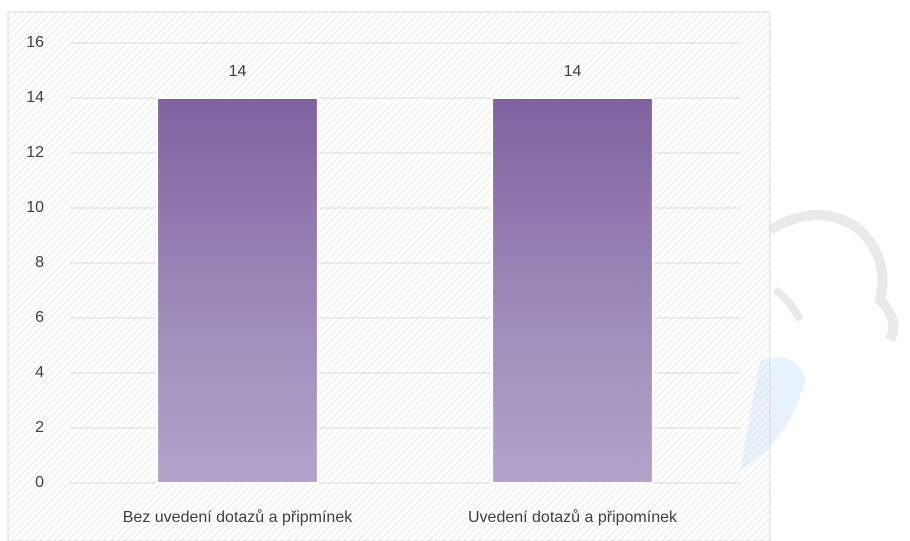 The image size is (910, 541). What do you see at coordinates (39, 372) in the screenshot?
I see `y-tick-label: 4` at bounding box center [39, 372].